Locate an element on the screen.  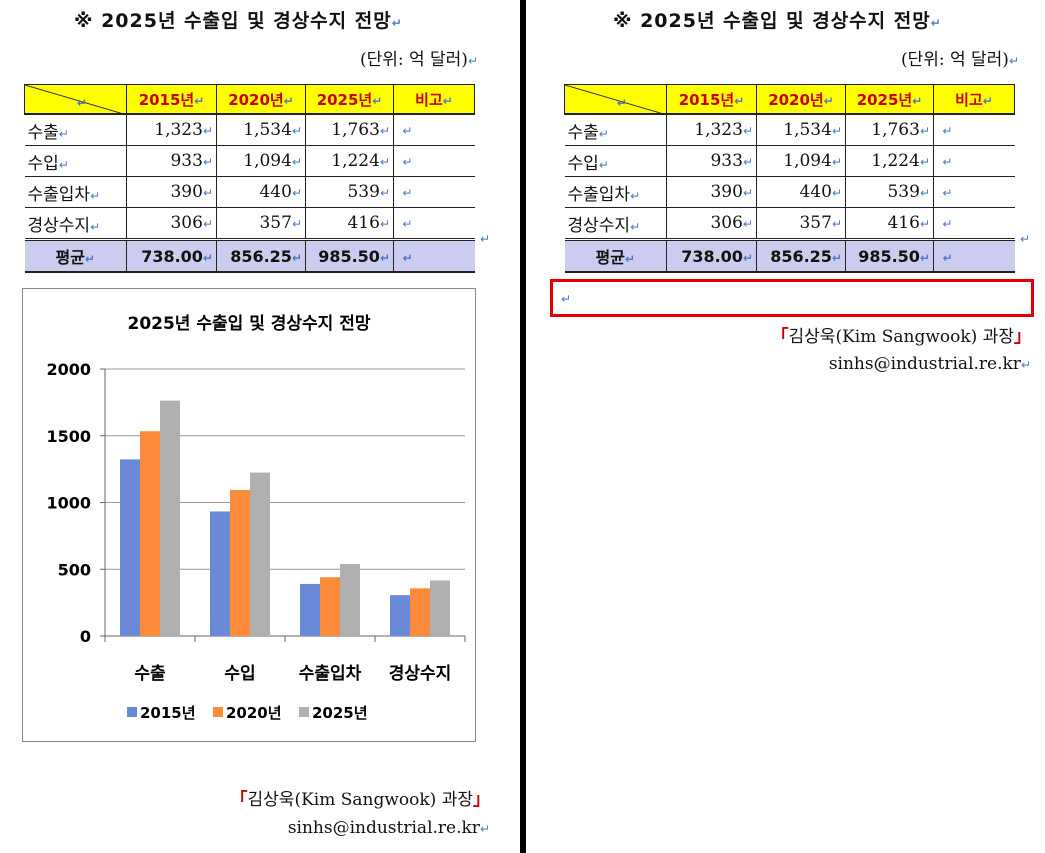
bar-경상수지-2015년 is located at coordinates (400, 615).